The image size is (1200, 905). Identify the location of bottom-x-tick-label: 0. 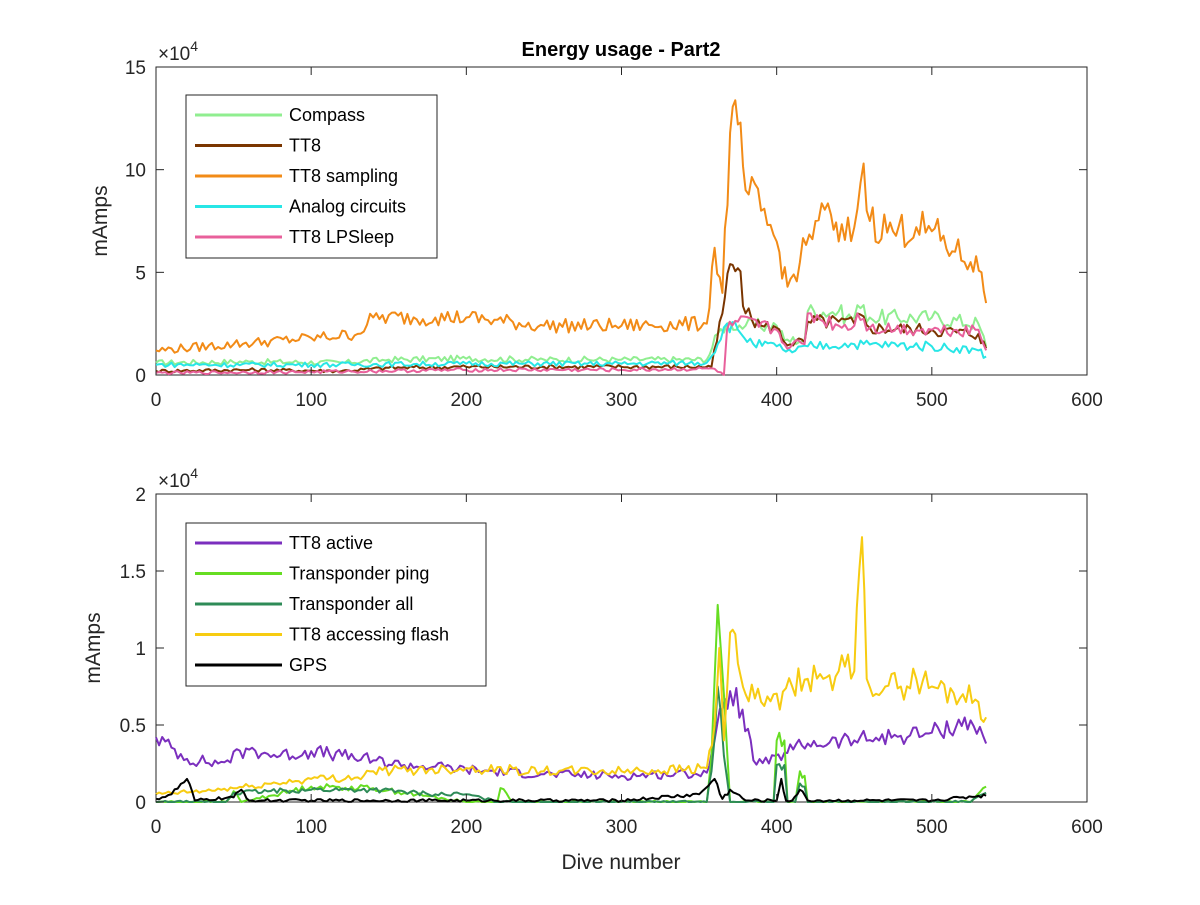
(156, 827).